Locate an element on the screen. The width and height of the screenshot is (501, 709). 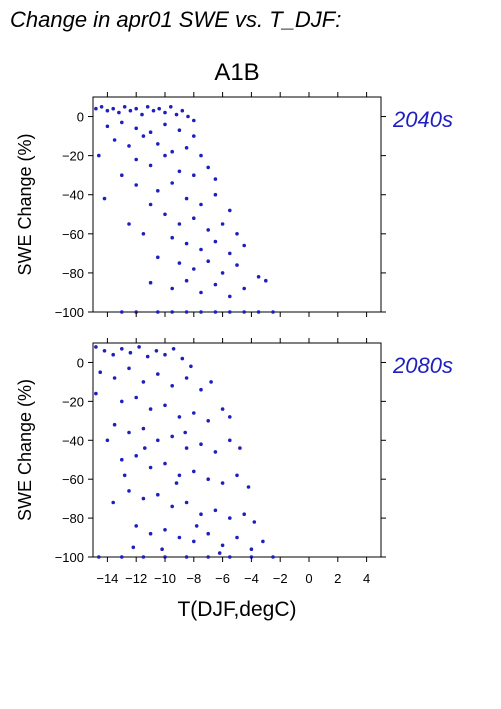
x-axis-label: T(DJF,degC) is located at coordinates (236, 609).